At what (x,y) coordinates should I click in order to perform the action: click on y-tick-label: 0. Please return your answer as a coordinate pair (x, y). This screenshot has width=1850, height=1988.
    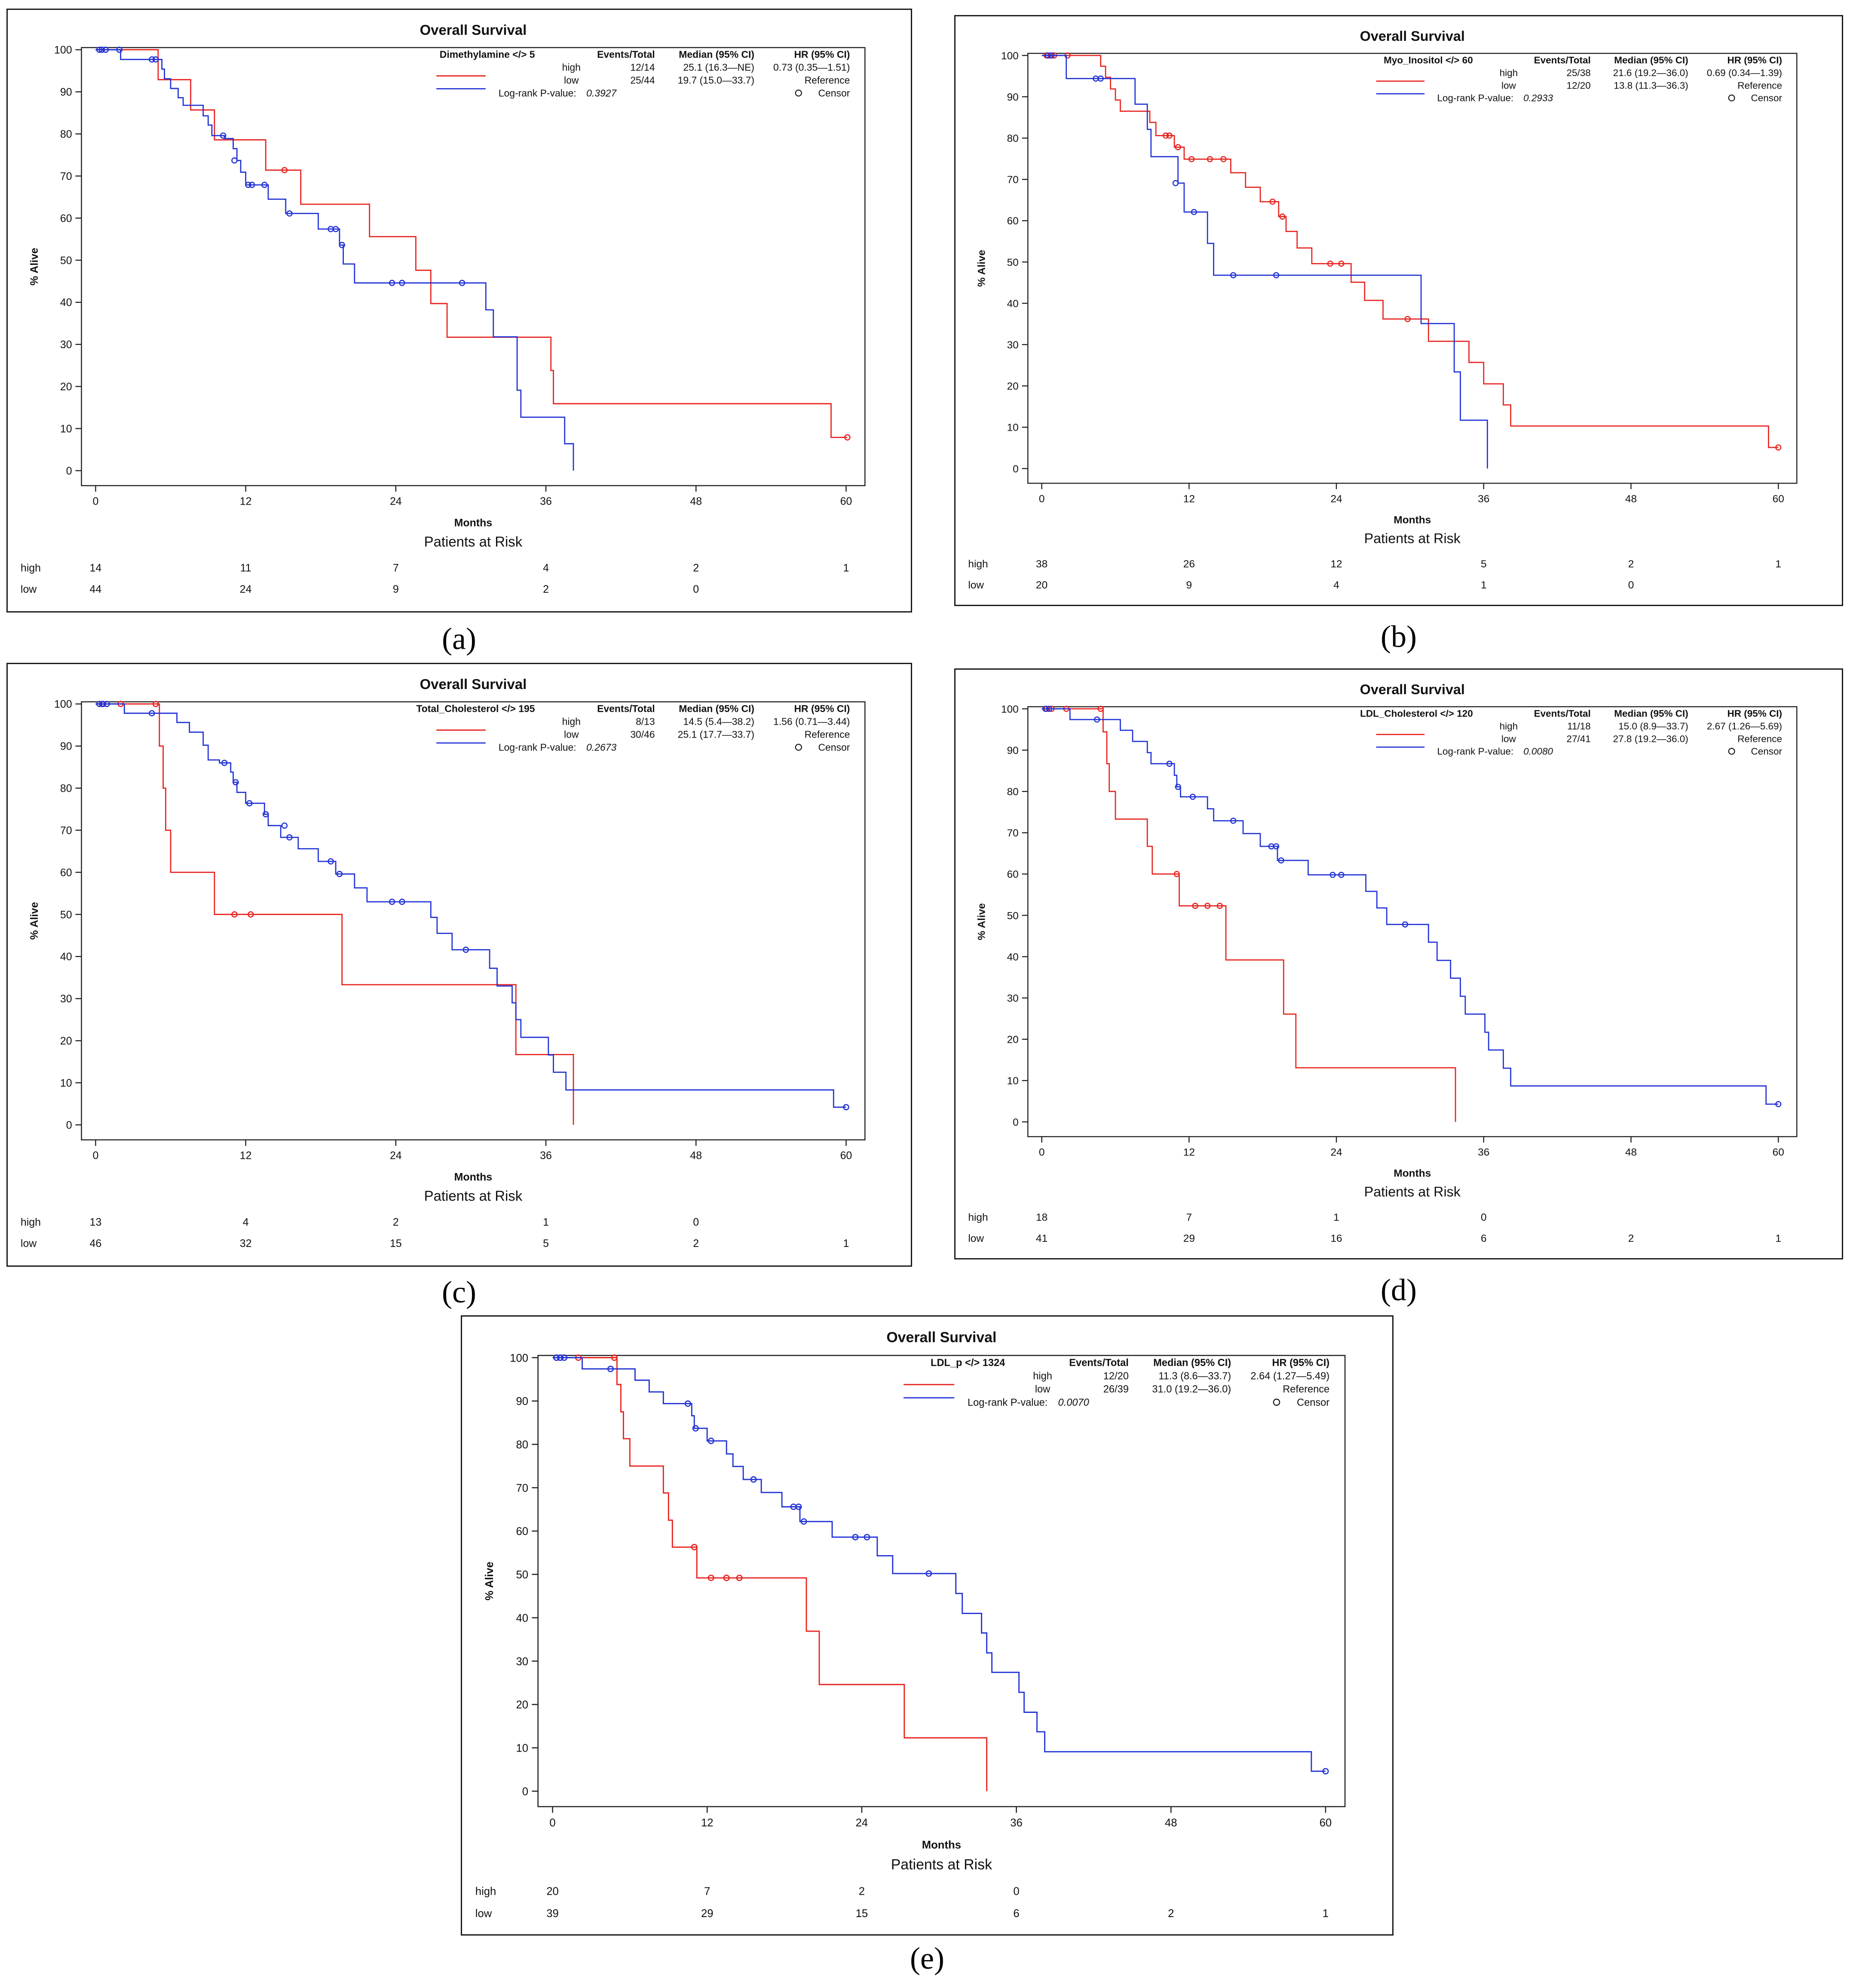
    Looking at the image, I should click on (69, 471).